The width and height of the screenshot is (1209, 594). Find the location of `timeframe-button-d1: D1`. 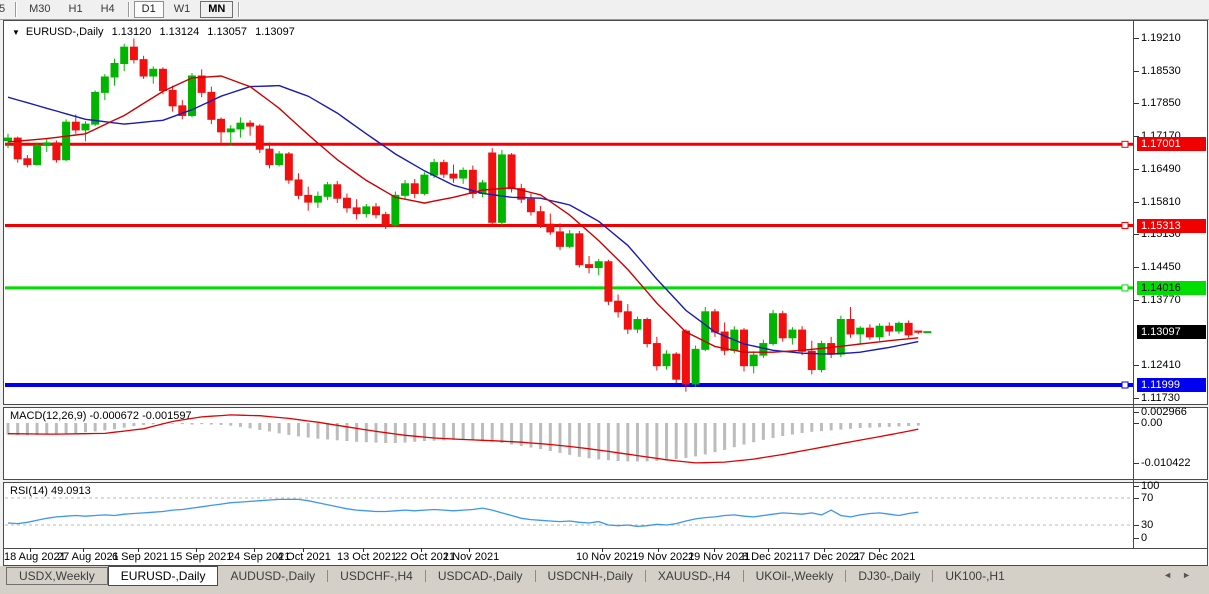

timeframe-button-d1: D1 is located at coordinates (148, 9).